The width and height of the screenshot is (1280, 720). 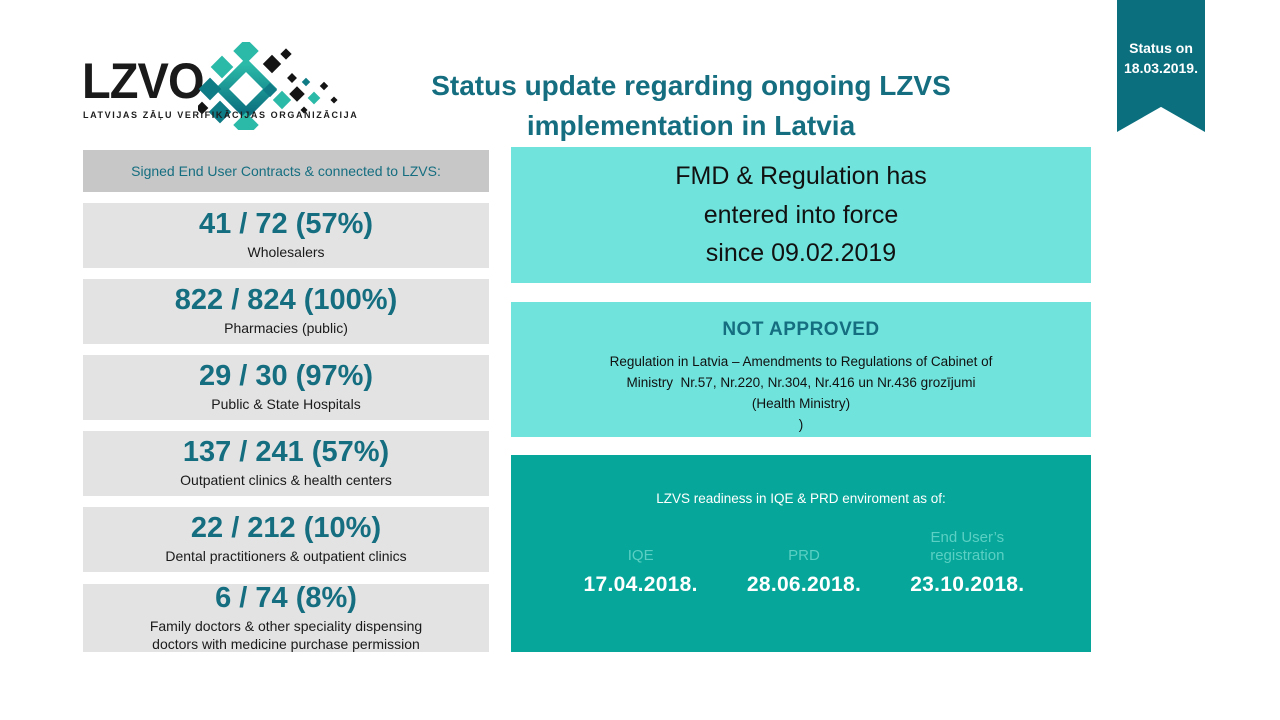 I want to click on stat-value: 822 / 824 (100%), so click(x=286, y=300).